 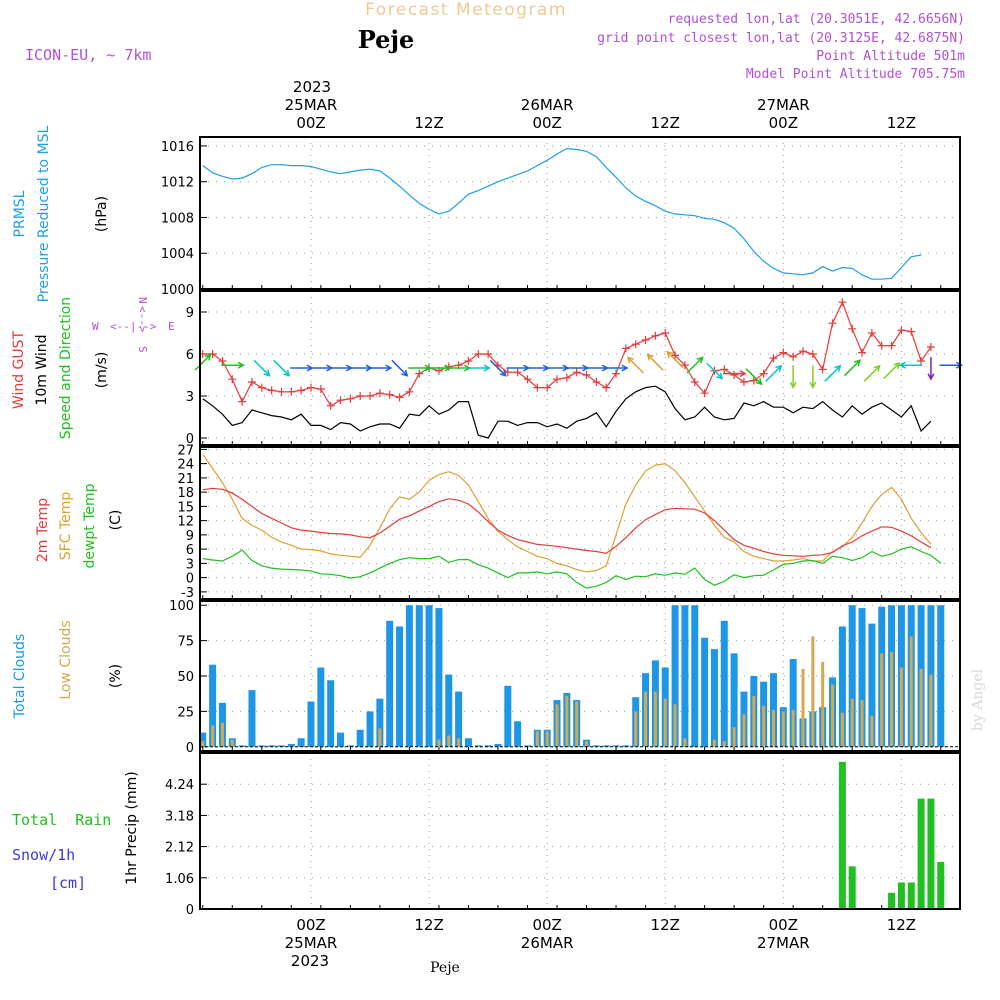 I want to click on wind-frame, so click(x=580, y=368).